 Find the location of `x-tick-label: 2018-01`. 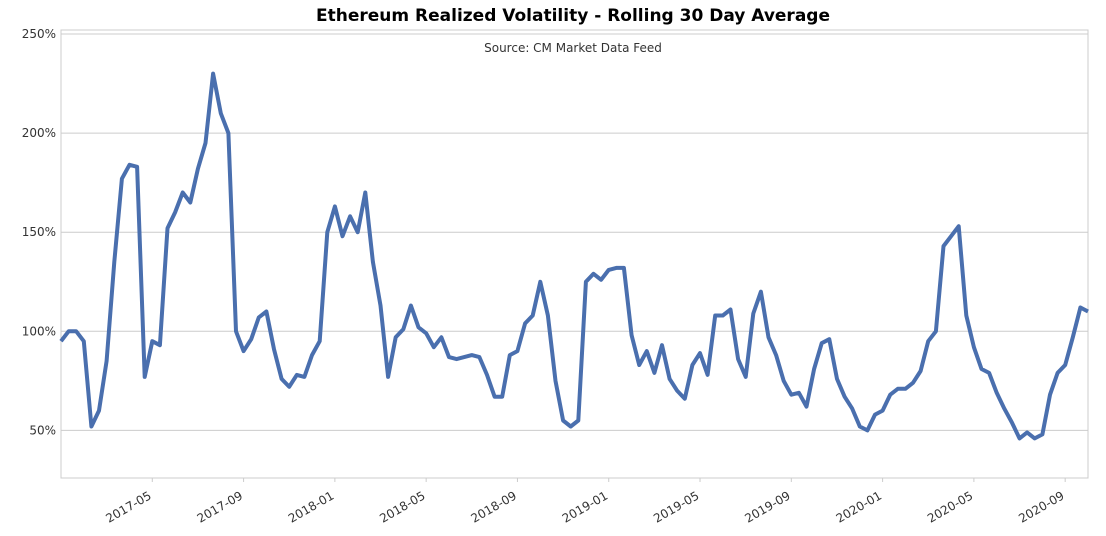

x-tick-label: 2018-01 is located at coordinates (311, 506).